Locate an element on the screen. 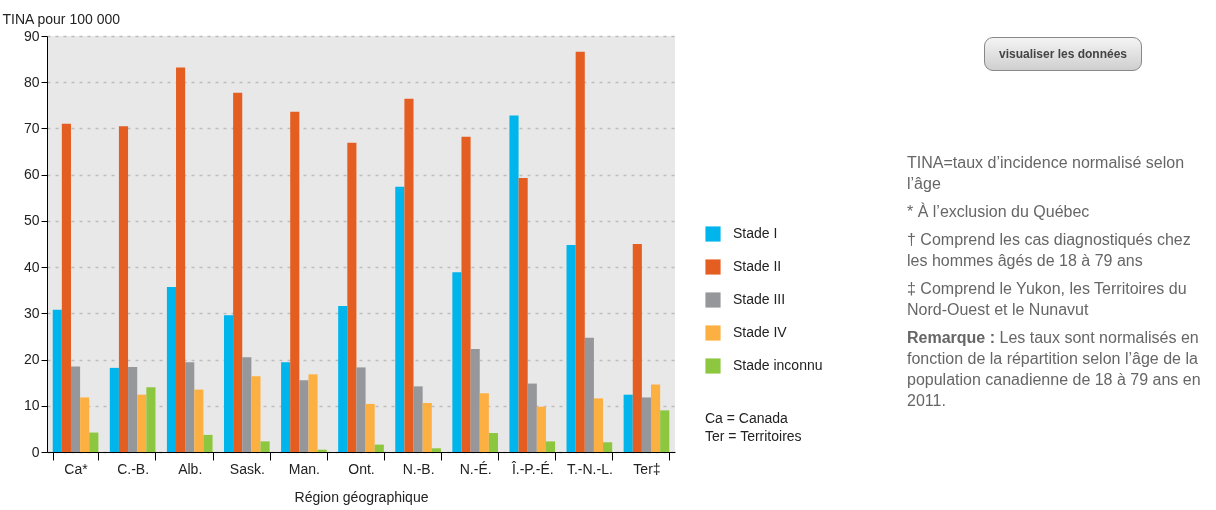  legend-label: Stade I is located at coordinates (755, 233).